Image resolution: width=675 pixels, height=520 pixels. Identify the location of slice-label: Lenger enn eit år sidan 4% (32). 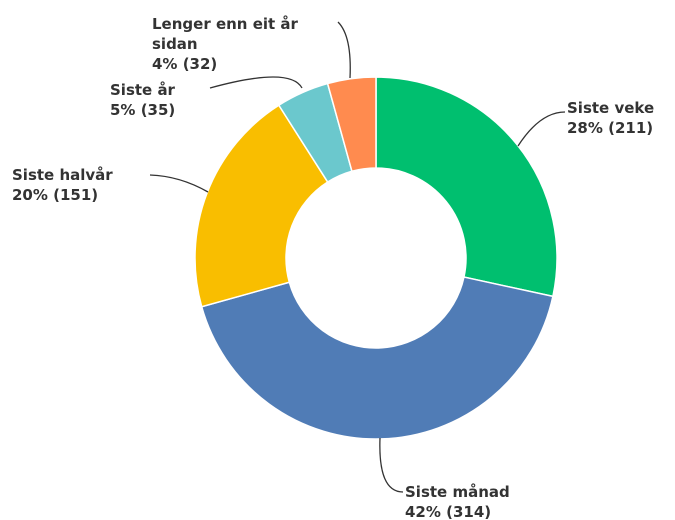
(247, 44).